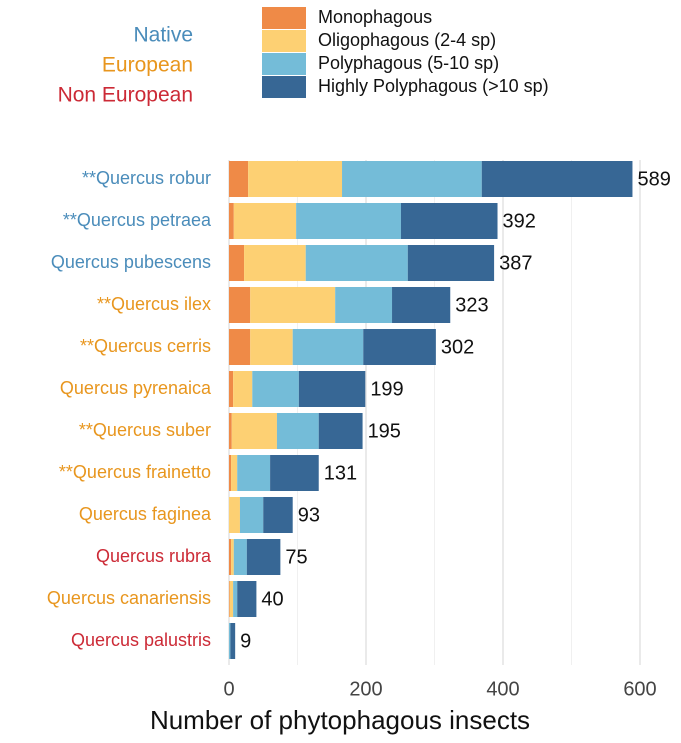 The height and width of the screenshot is (743, 681). I want to click on x-tick-label: 0, so click(228, 689).